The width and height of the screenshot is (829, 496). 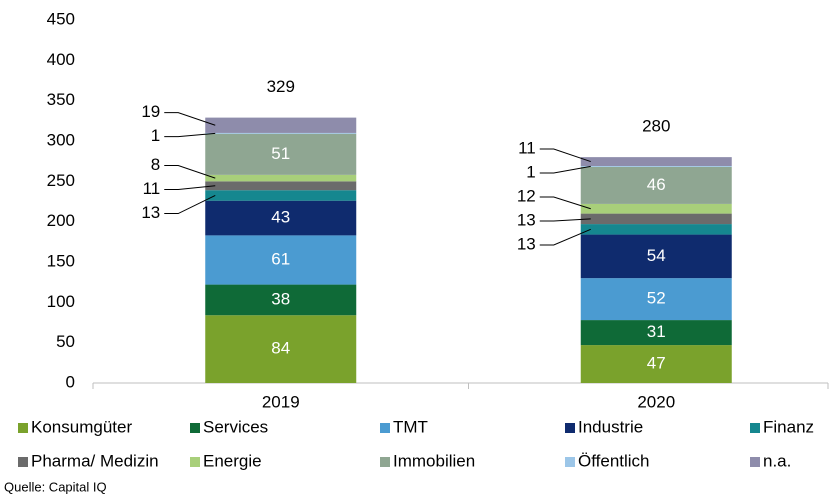 What do you see at coordinates (70, 381) in the screenshot?
I see `y-tick-label: 0` at bounding box center [70, 381].